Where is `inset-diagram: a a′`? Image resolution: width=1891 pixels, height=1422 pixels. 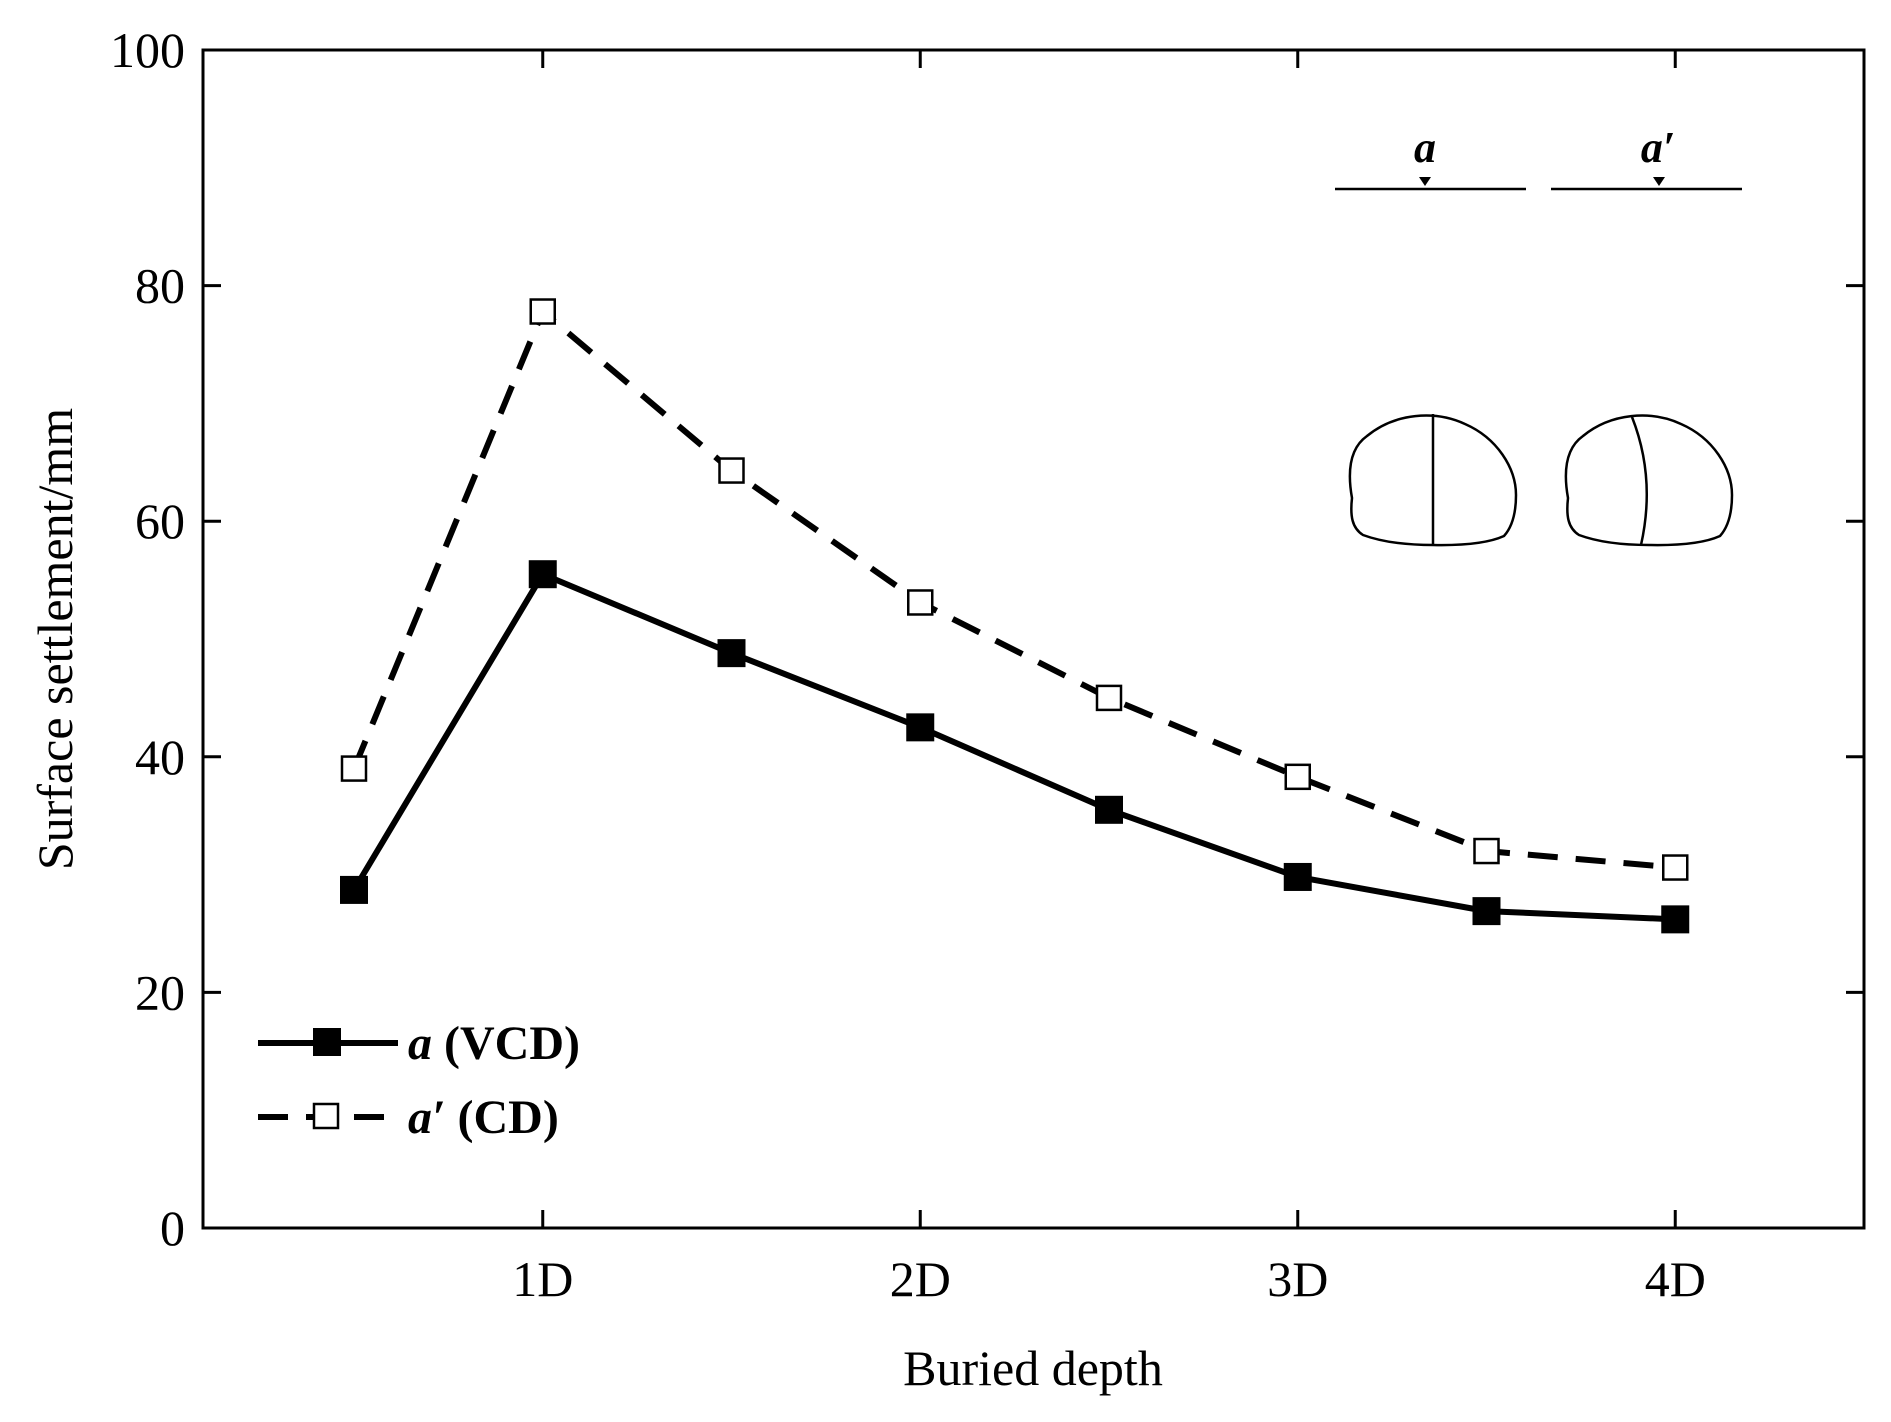 inset-diagram: a a′ is located at coordinates (1538, 335).